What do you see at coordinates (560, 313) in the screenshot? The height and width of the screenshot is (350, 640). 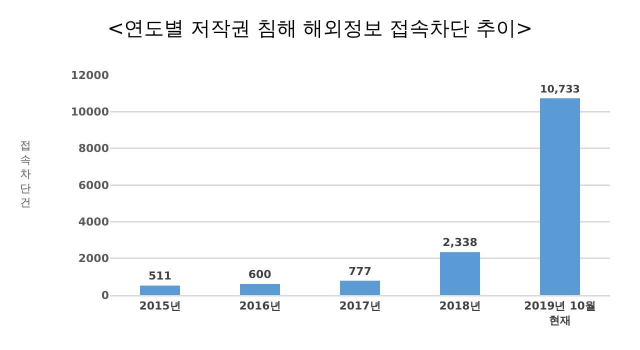 I see `x-tick-label: 2019년 10월 현재` at bounding box center [560, 313].